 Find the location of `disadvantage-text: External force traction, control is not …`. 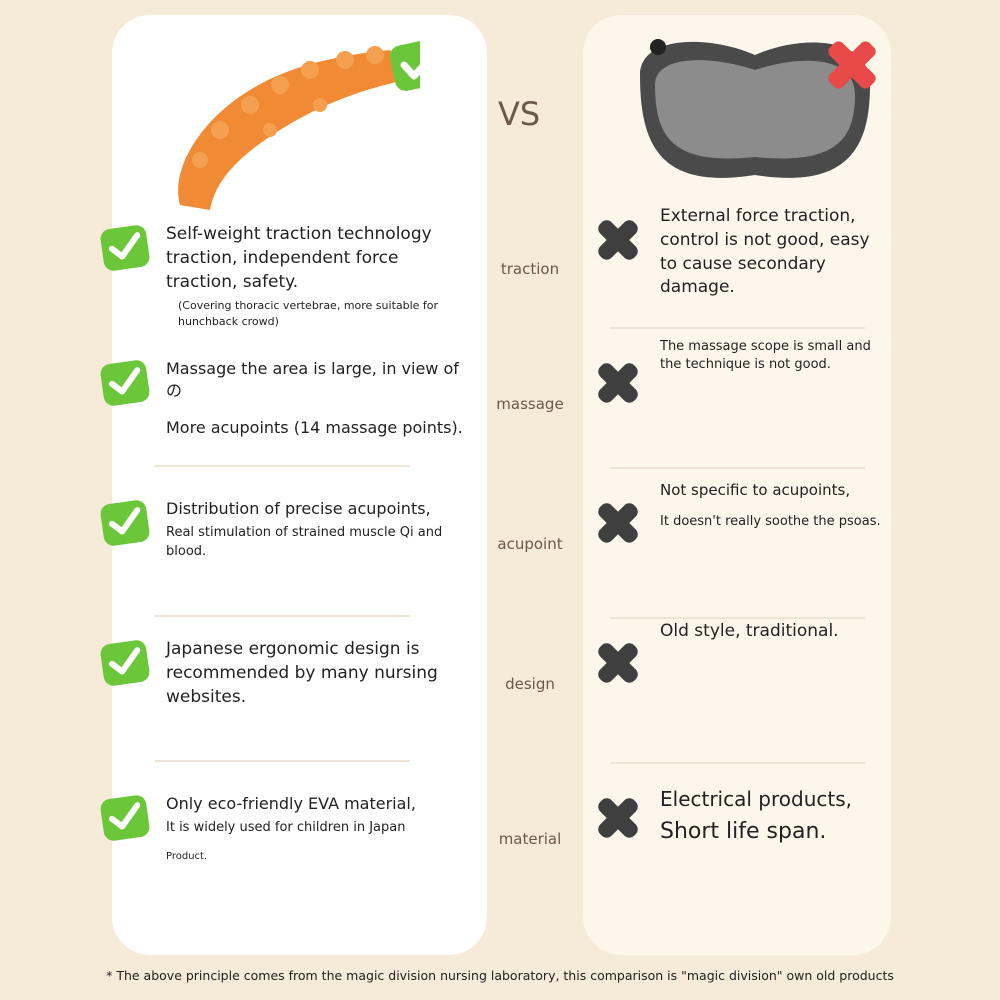

disadvantage-text: External force traction, control is not … is located at coordinates (765, 252).